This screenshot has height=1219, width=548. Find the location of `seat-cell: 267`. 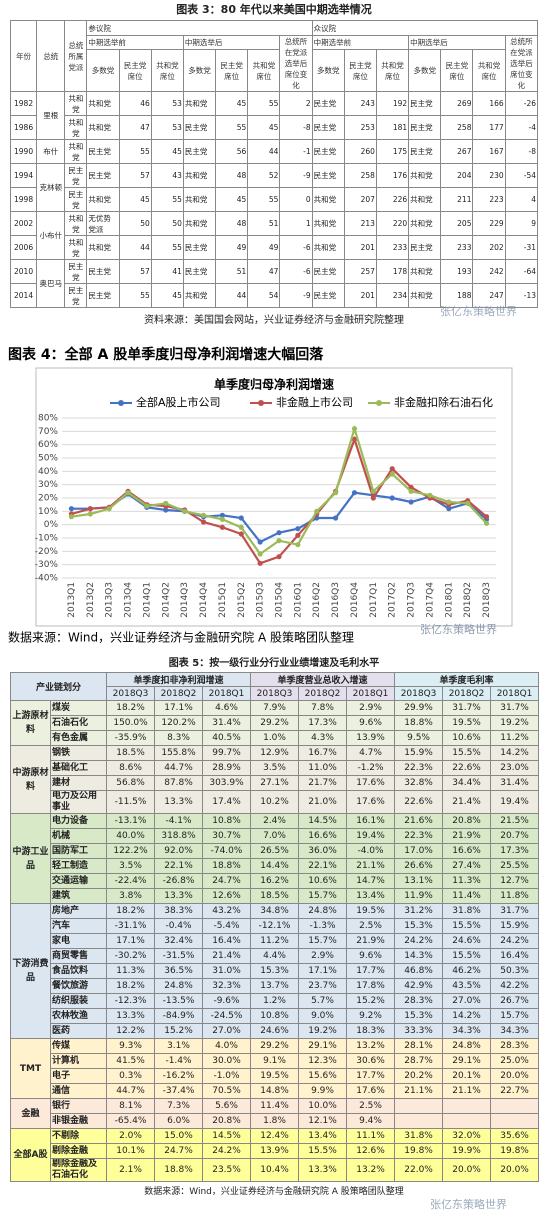

seat-cell: 267 is located at coordinates (457, 151).